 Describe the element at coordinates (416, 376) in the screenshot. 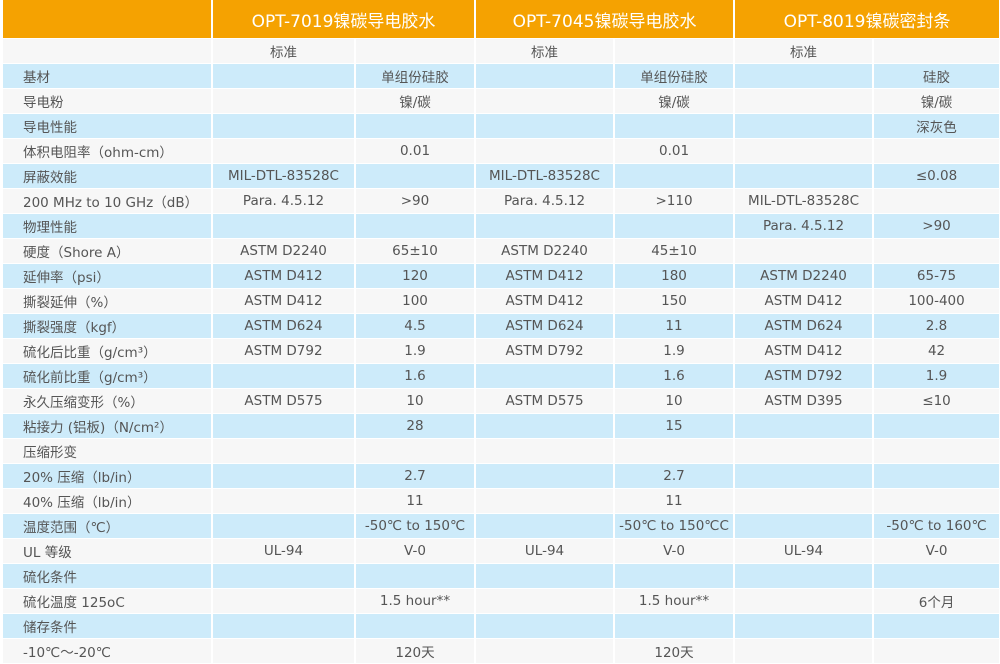

I see `value-cell: 1.6` at that location.